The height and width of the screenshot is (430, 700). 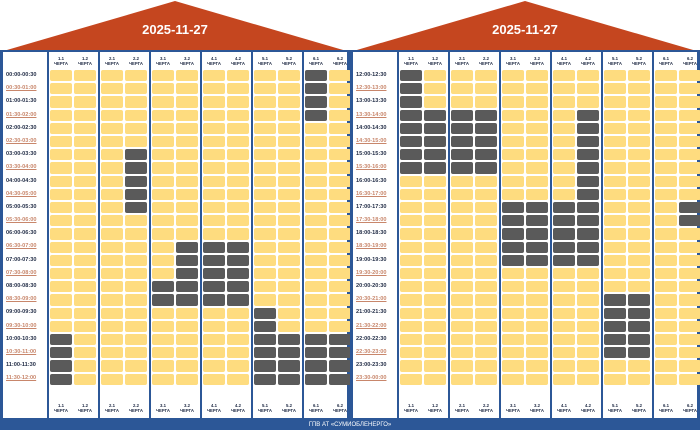 I want to click on time-slot-label: 17:00-17:30, so click(x=371, y=206).